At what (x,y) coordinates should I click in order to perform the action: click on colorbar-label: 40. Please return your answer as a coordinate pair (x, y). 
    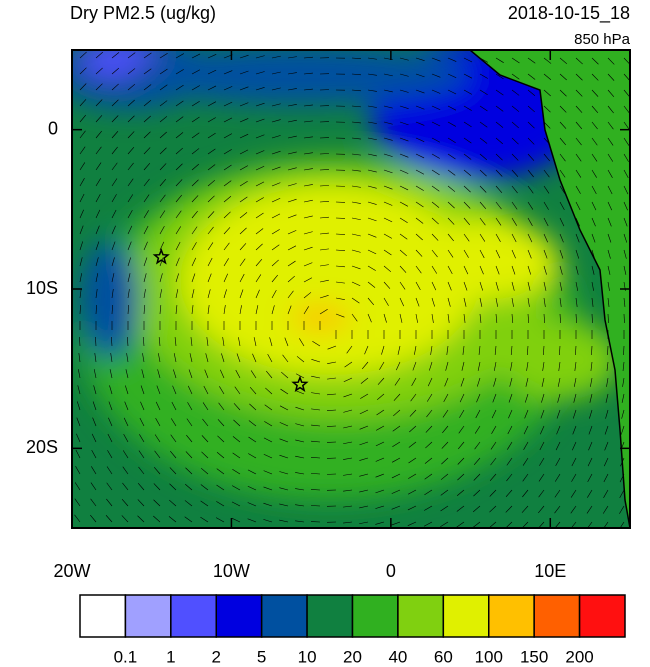
    Looking at the image, I should click on (397, 656).